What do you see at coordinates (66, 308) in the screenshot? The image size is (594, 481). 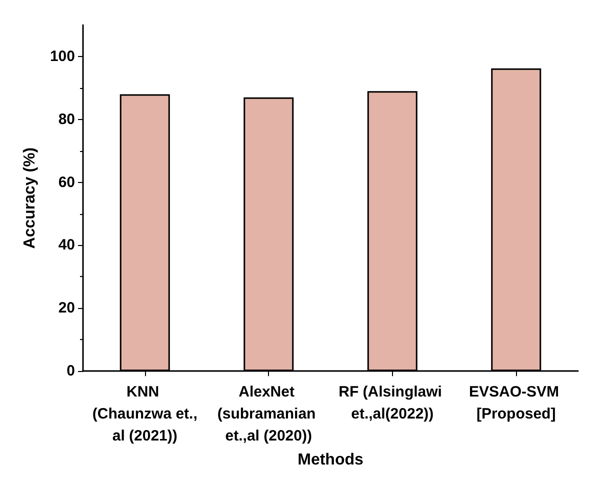 I see `y-tick-label: 20` at bounding box center [66, 308].